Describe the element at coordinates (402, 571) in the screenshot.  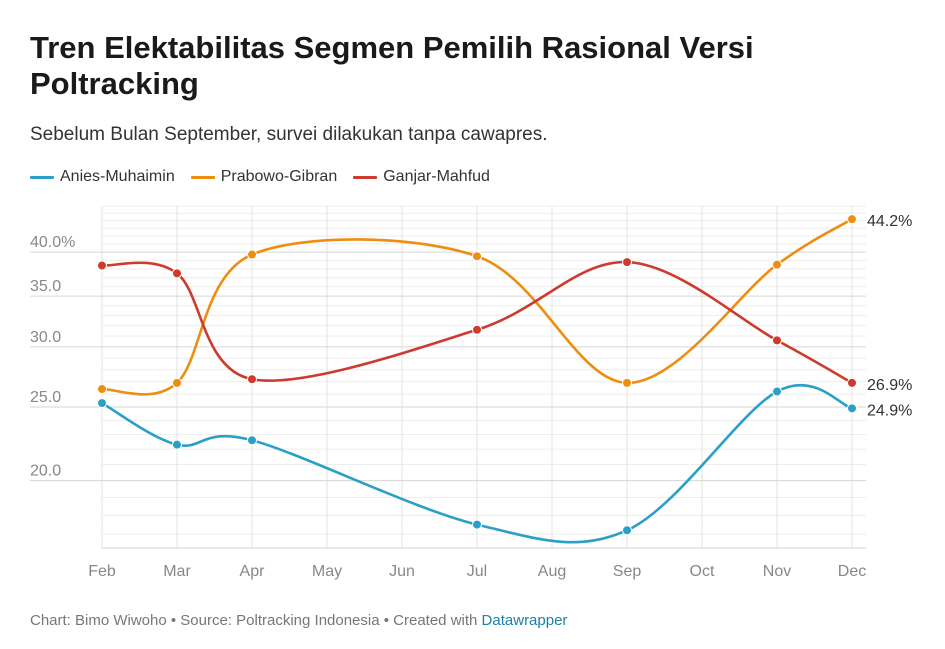
I see `x-tick-label: Jun` at that location.